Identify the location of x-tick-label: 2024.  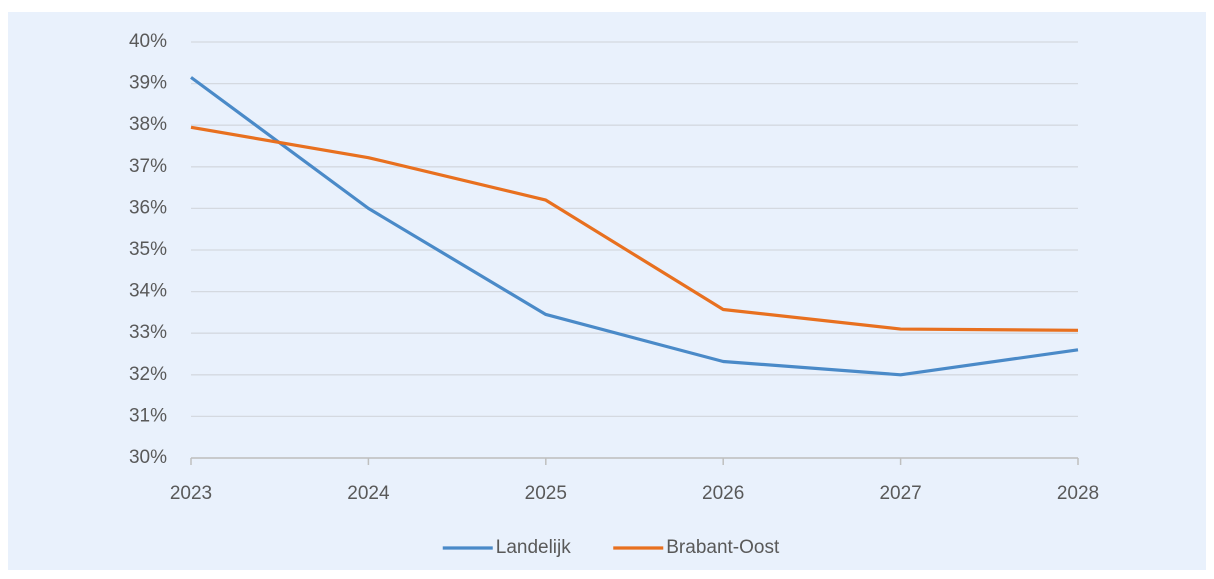
(368, 493).